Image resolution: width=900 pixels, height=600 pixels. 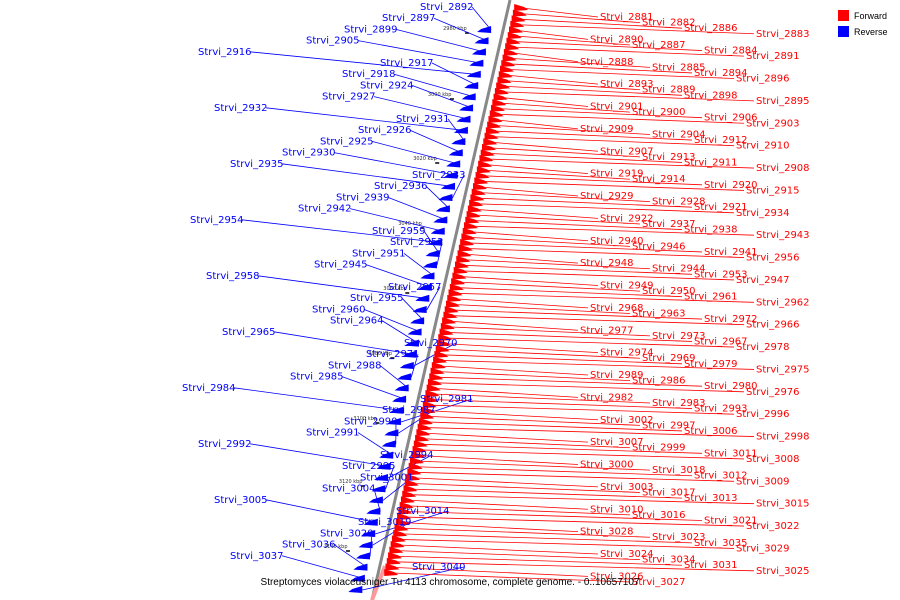 What do you see at coordinates (371, 421) in the screenshot?
I see `reverse-gene-label: Strvi_2990` at bounding box center [371, 421].